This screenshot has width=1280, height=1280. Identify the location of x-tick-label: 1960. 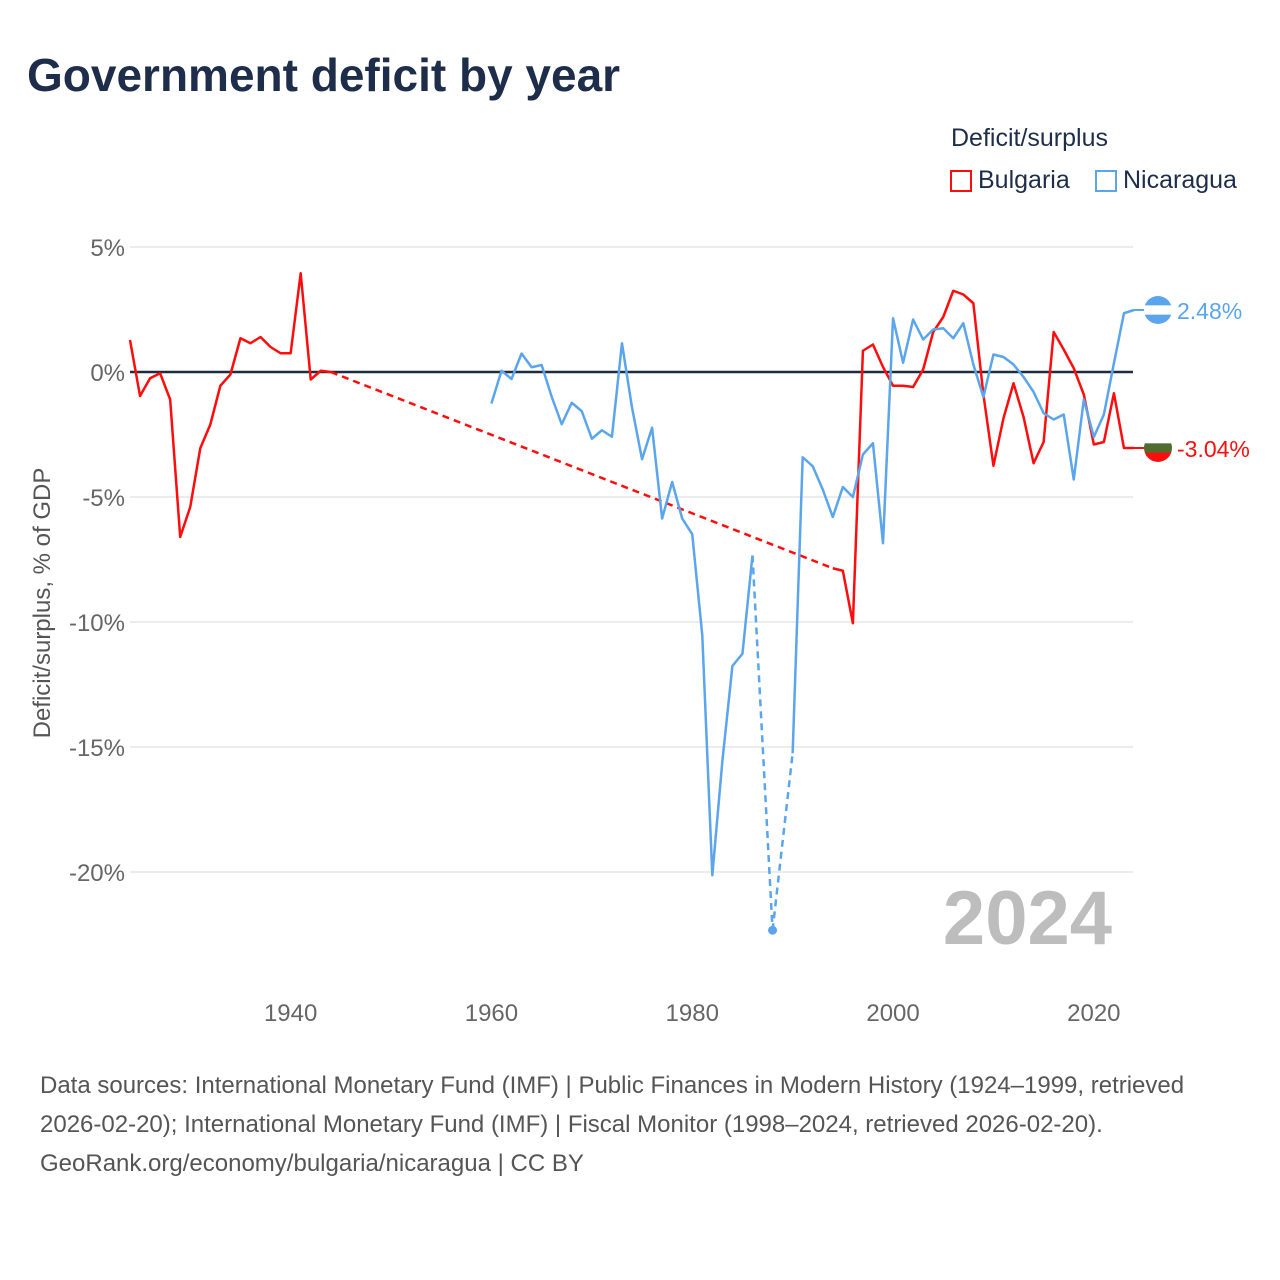
(491, 1013).